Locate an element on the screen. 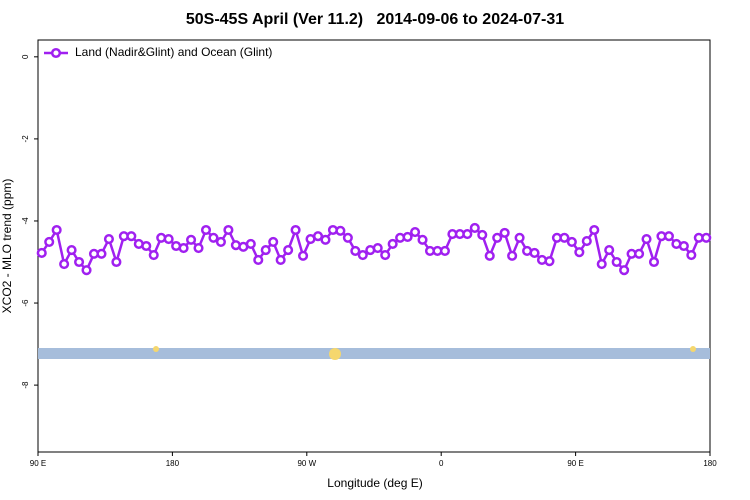 The width and height of the screenshot is (750, 500). y-tick-label: 0 is located at coordinates (25, 56).